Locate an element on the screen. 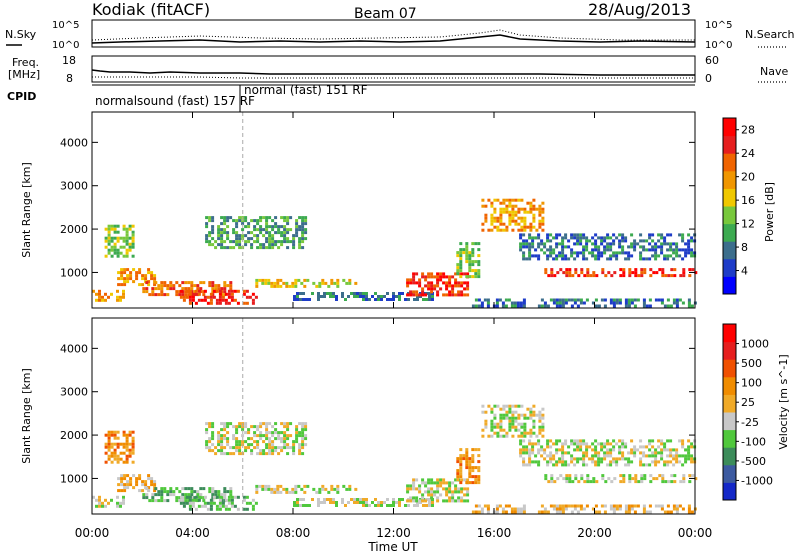 This screenshot has height=554, width=800. nave-trace is located at coordinates (393, 77).